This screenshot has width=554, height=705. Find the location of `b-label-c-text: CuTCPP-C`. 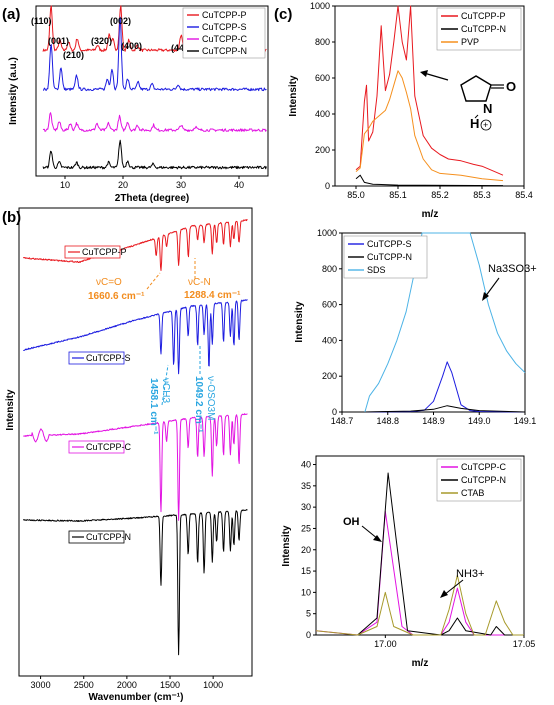

b-label-c-text: CuTCPP-C is located at coordinates (109, 447).